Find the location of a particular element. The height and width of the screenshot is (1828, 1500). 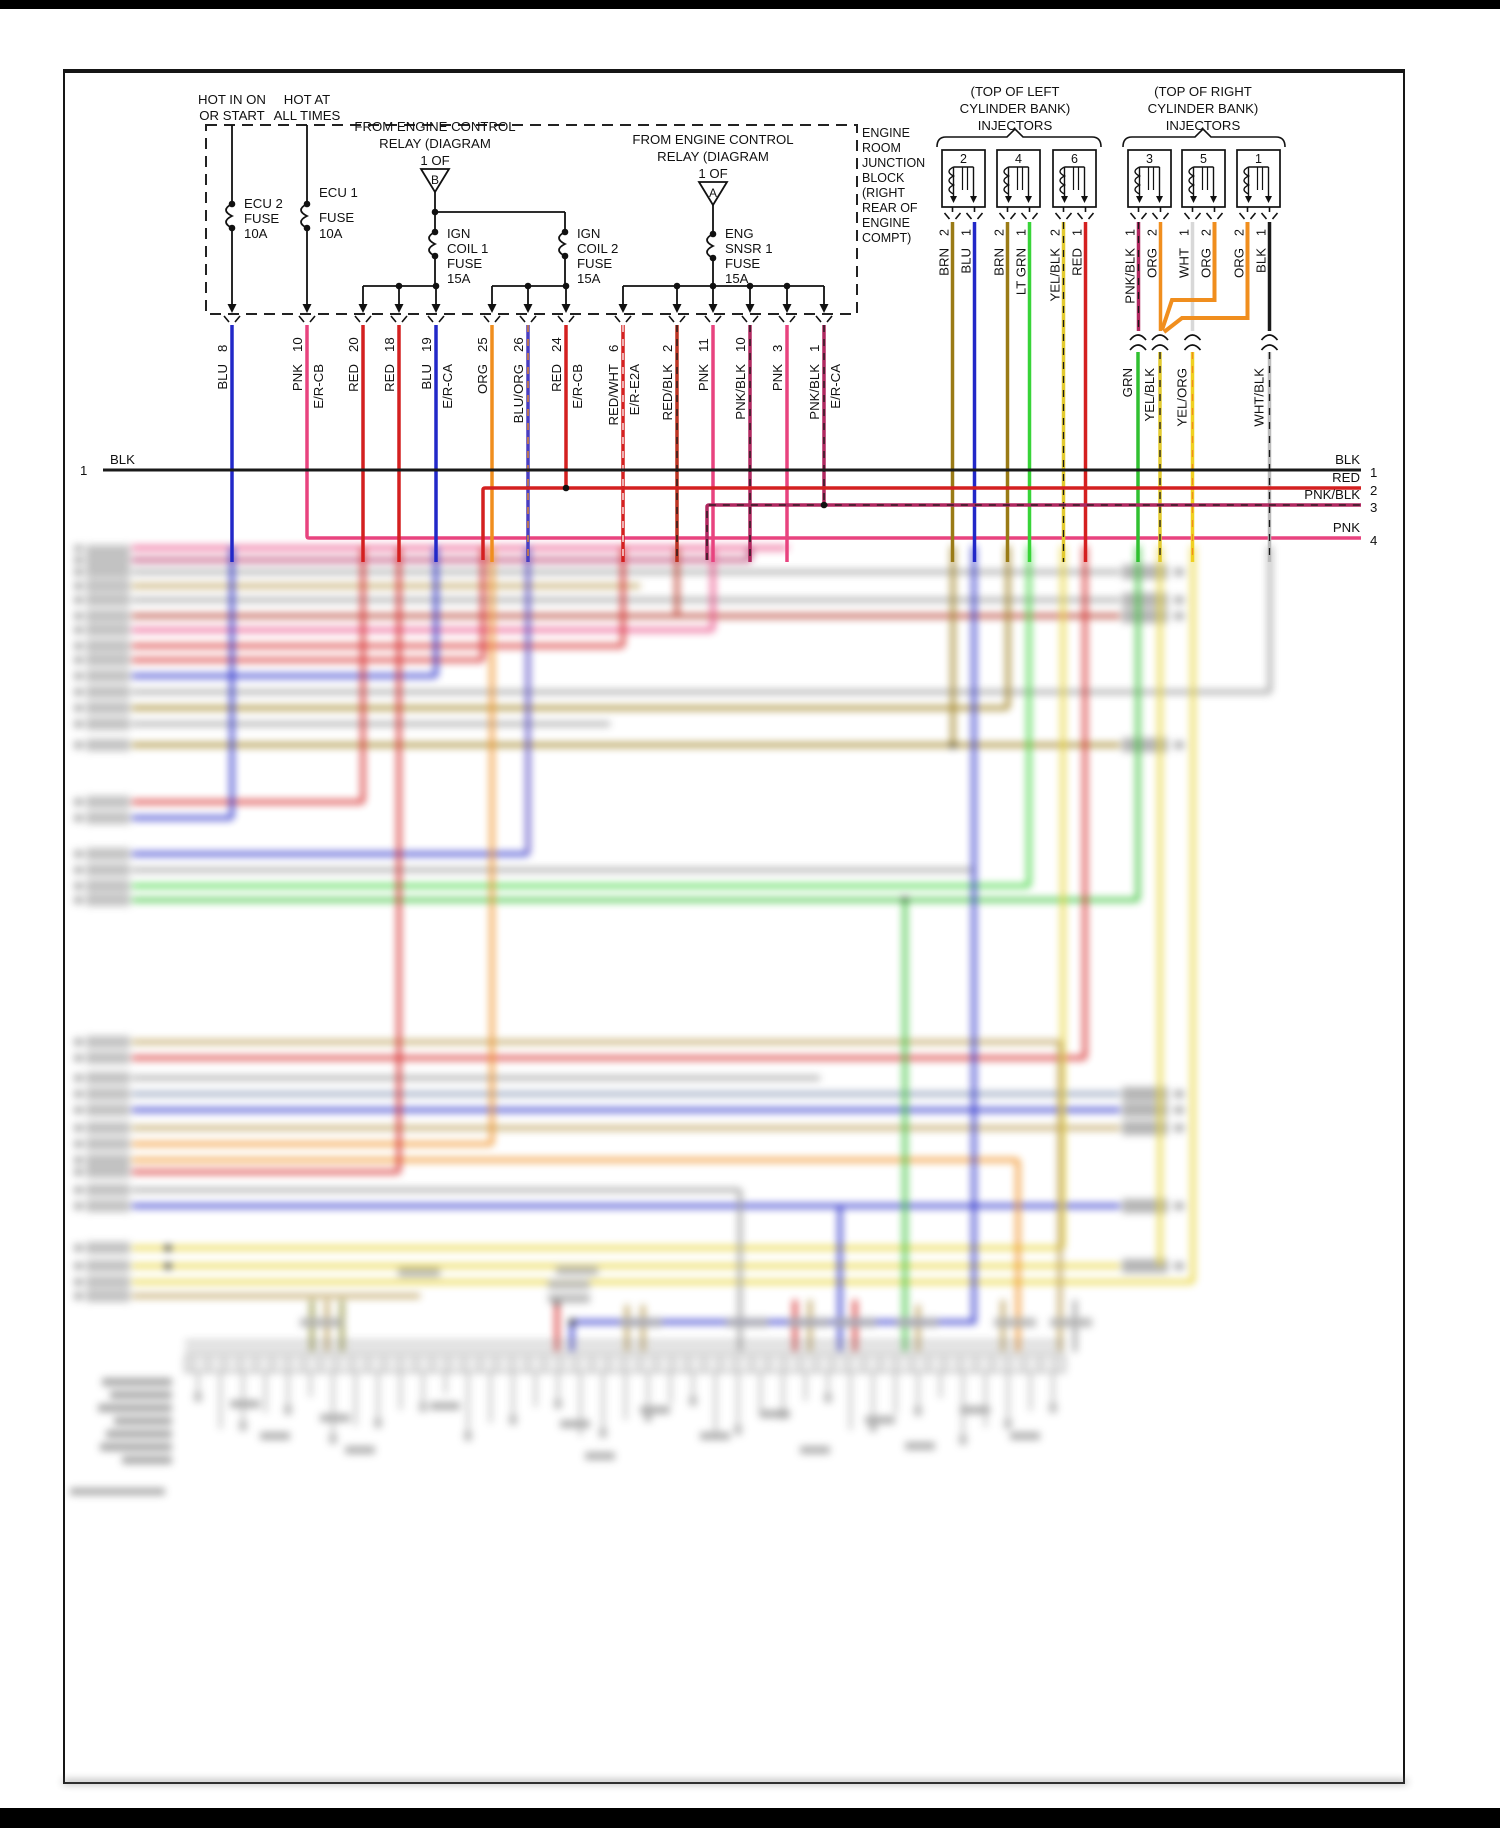

wire-color-label: WHT is located at coordinates (1184, 263).